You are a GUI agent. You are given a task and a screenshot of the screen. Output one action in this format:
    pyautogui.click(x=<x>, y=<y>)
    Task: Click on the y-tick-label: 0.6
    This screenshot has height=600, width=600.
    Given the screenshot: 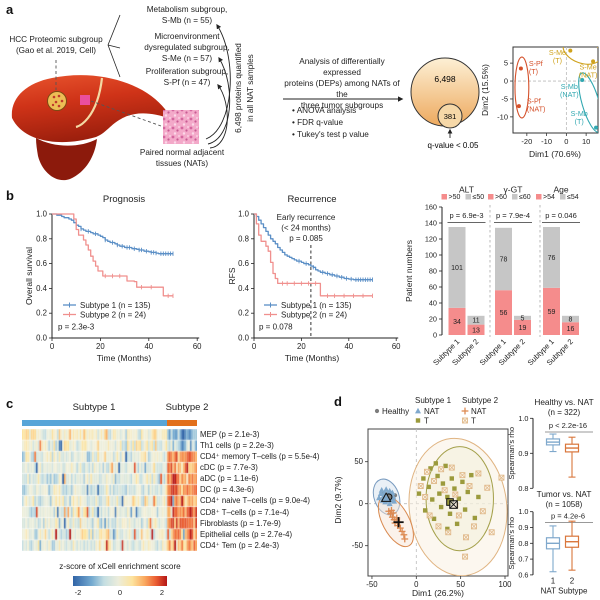 What is the action you would take?
    pyautogui.click(x=523, y=574)
    